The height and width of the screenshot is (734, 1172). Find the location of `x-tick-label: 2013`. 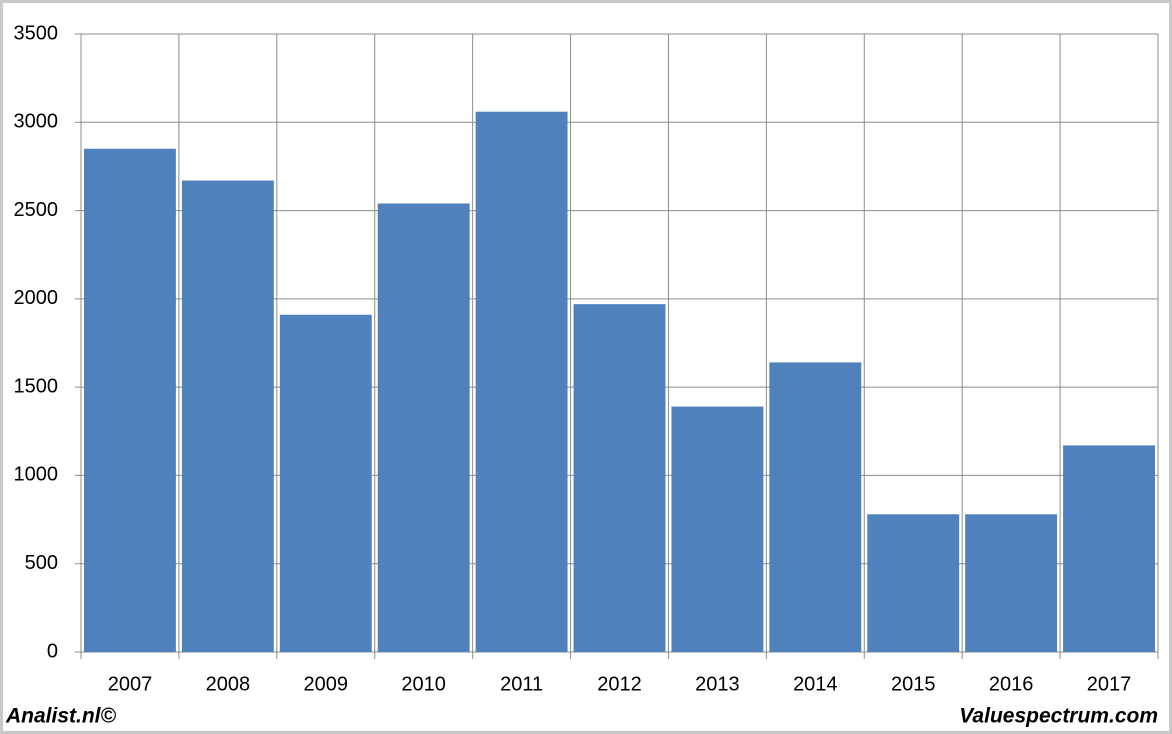

x-tick-label: 2013 is located at coordinates (717, 684).